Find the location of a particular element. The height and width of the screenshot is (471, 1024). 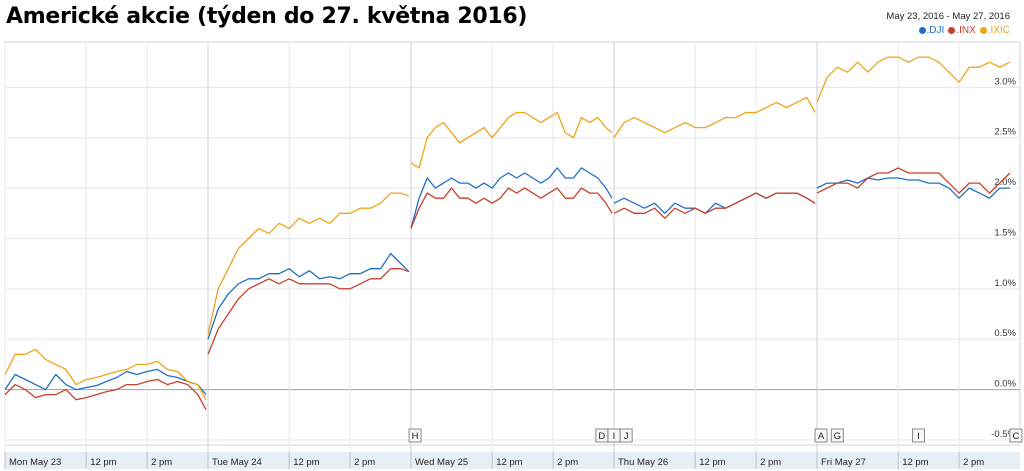

event-flag-label: D is located at coordinates (601, 436).